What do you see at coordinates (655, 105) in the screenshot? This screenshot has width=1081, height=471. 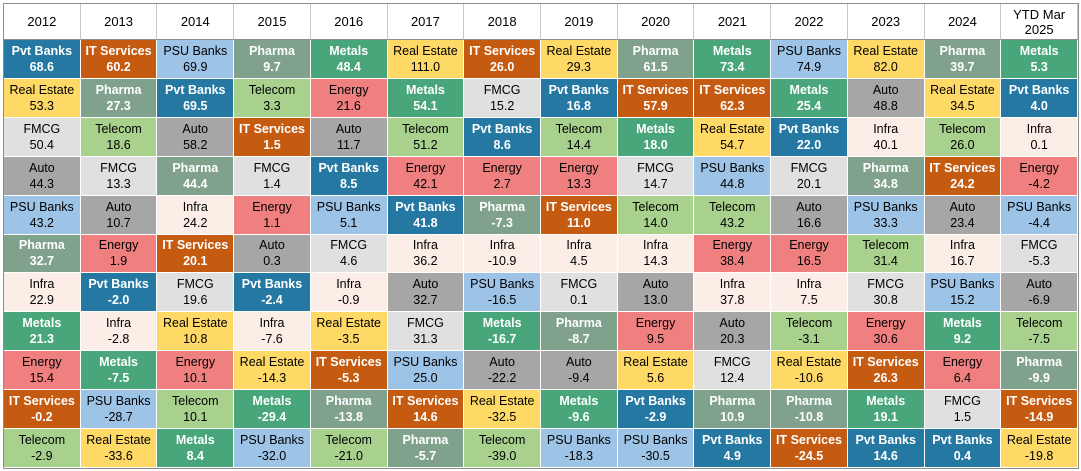 I see `sector-return: 57.9` at bounding box center [655, 105].